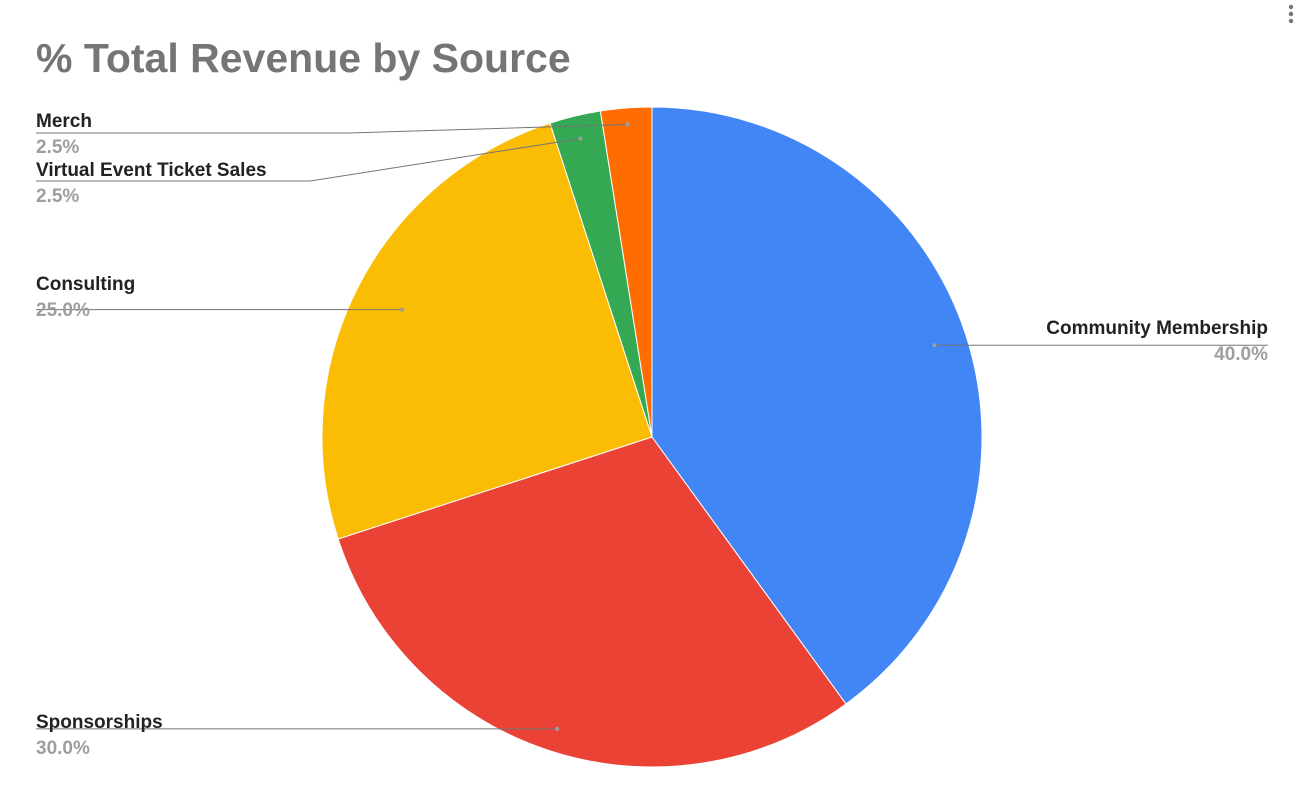 Image resolution: width=1301 pixels, height=801 pixels. What do you see at coordinates (151, 170) in the screenshot?
I see `slice-label-virtual-event-ticket-sales: Virtual Event Ticket Sales` at bounding box center [151, 170].